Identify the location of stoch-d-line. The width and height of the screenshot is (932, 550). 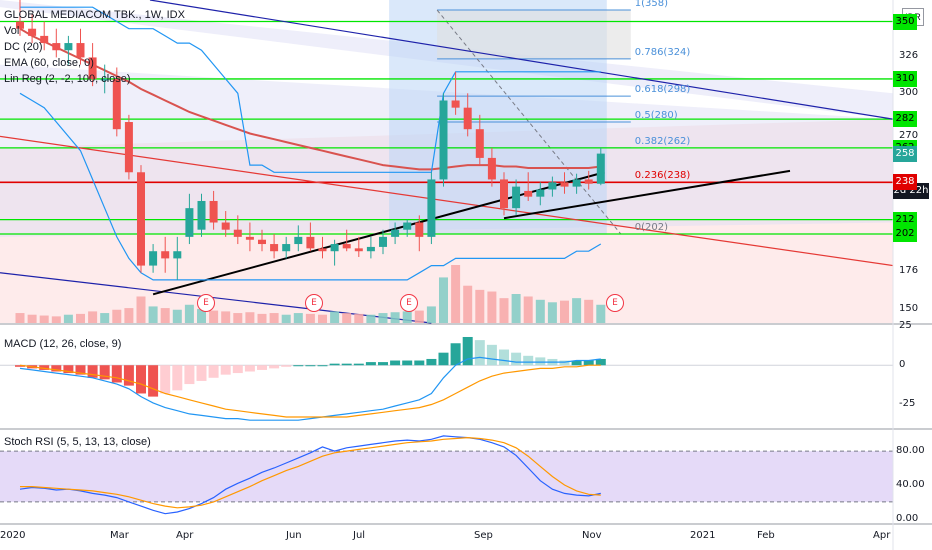
(310, 472).